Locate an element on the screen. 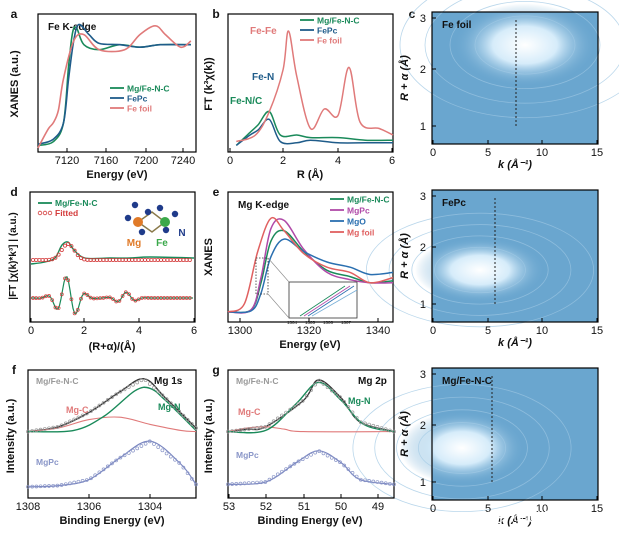 This screenshot has height=544, width=619. axes-f is located at coordinates (112, 434).